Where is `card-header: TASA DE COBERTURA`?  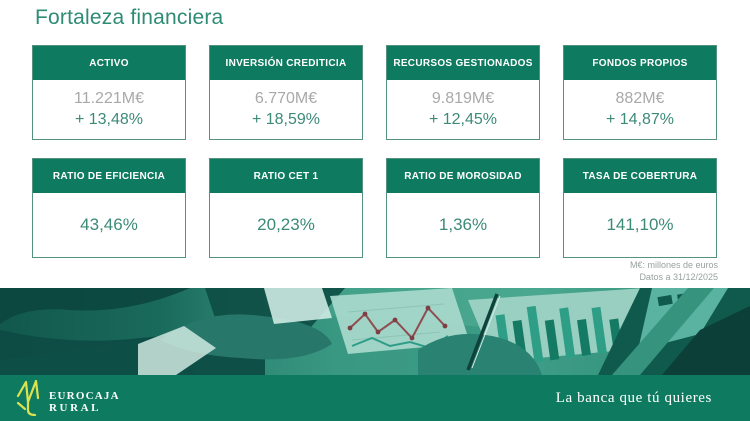
card-header: TASA DE COBERTURA is located at coordinates (640, 176).